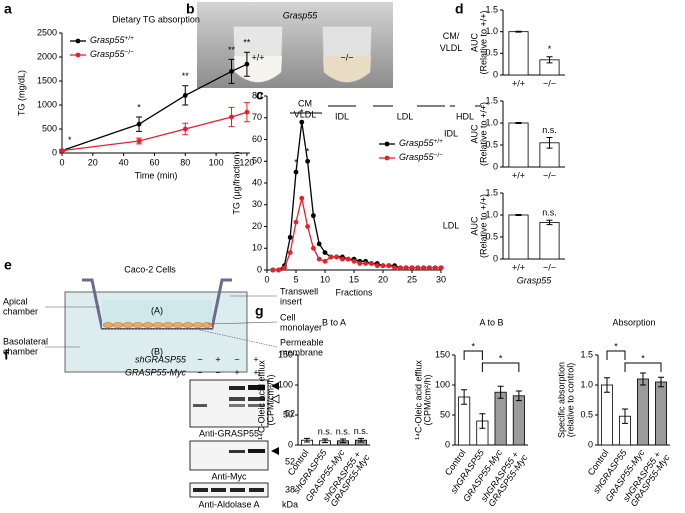 This screenshot has width=685, height=513. Describe the element at coordinates (229, 476) in the screenshot. I see `antibody-label: Anti-Myc` at that location.